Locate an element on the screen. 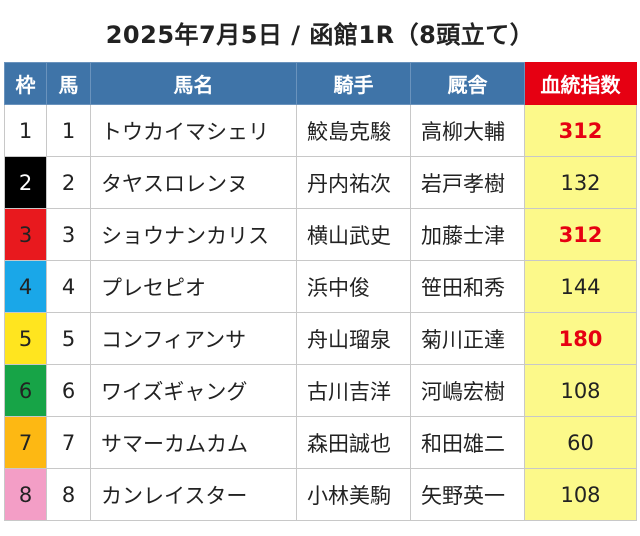 This screenshot has width=640, height=536. horse-number: 7 is located at coordinates (68, 442).